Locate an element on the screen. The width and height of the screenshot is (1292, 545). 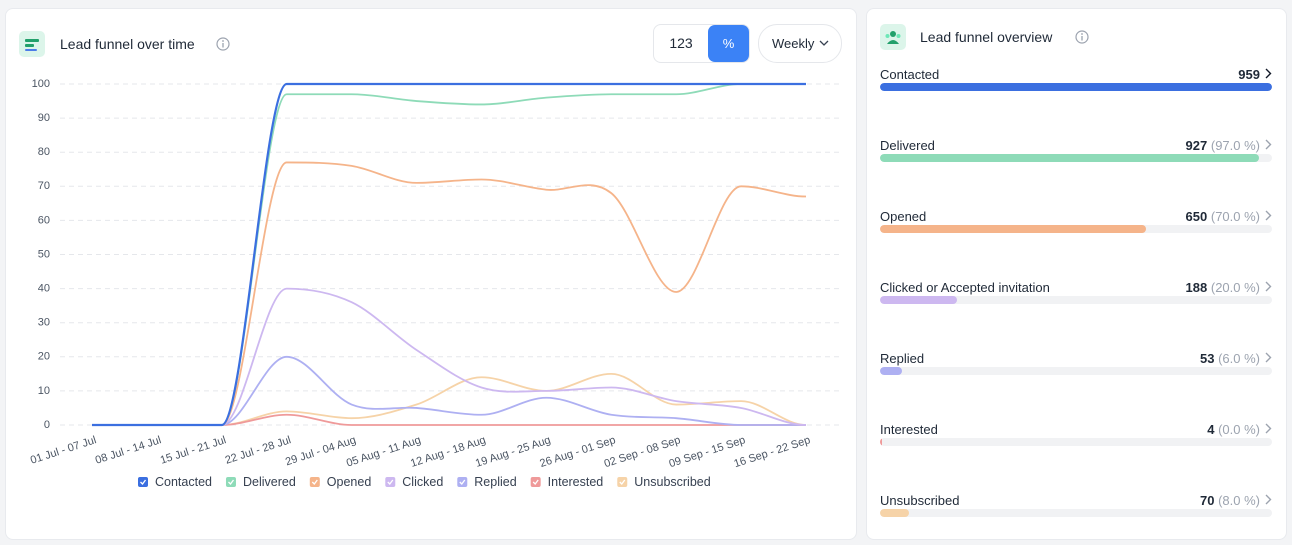
funnel-row: Opened 650 (70.0 %) is located at coordinates (1076, 229).